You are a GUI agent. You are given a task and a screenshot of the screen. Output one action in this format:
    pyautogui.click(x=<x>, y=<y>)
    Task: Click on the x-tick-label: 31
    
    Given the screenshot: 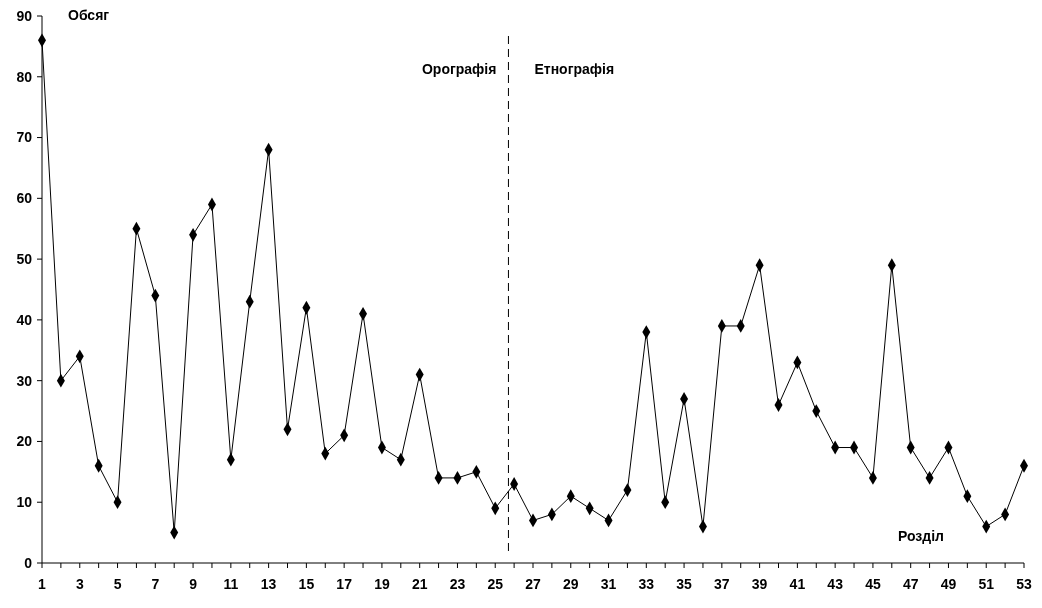 What is the action you would take?
    pyautogui.click(x=608, y=584)
    